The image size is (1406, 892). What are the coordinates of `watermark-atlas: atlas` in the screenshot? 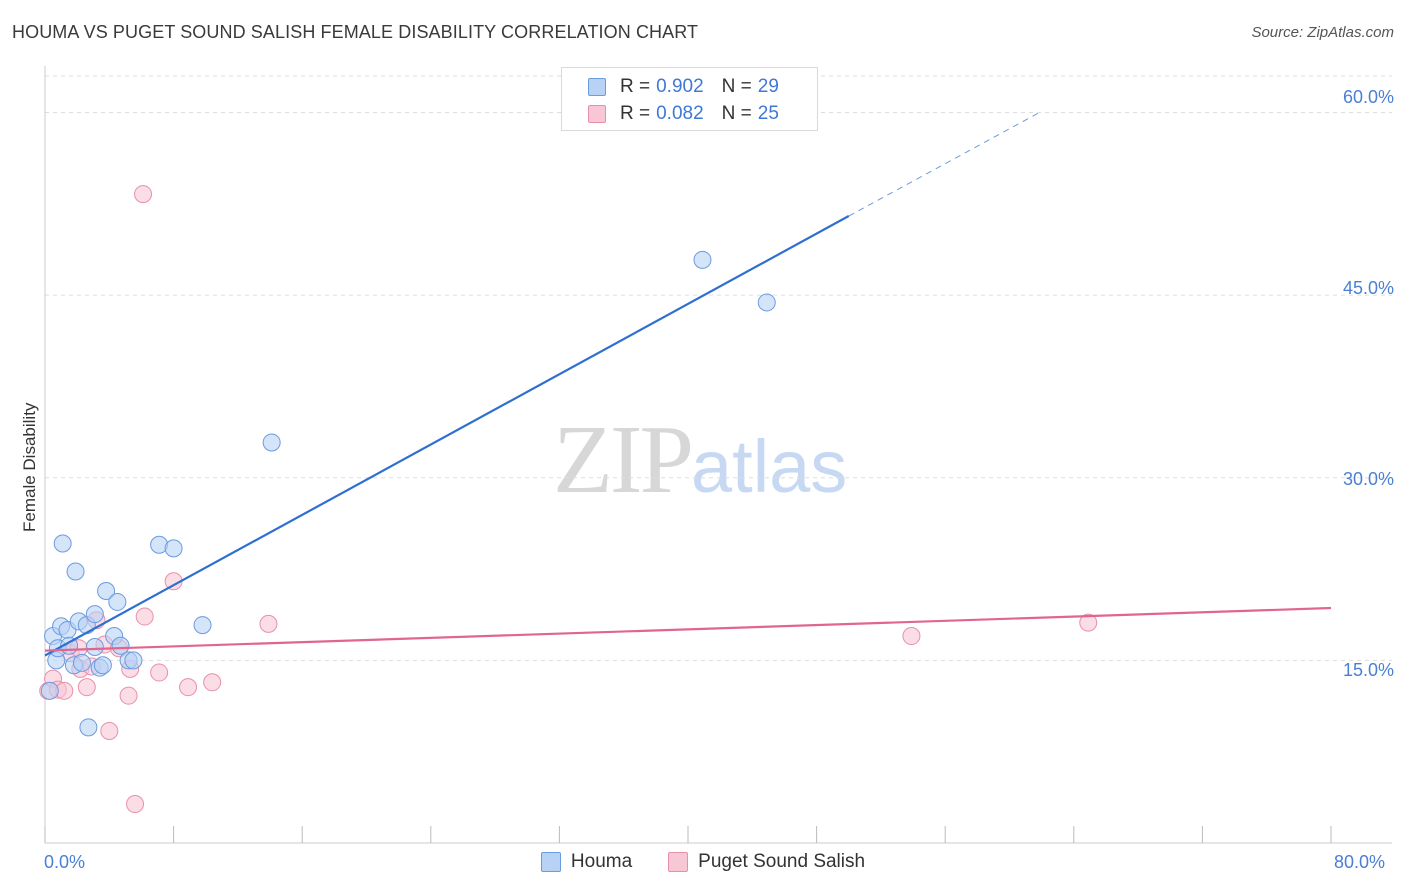 It's located at (769, 466).